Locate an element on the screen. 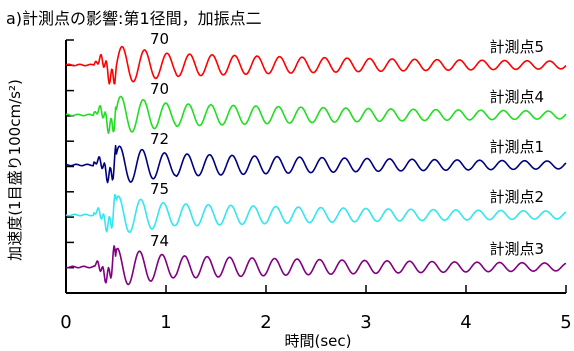 Image resolution: width=574 pixels, height=351 pixels. x-tick-label: 2 is located at coordinates (265, 322).